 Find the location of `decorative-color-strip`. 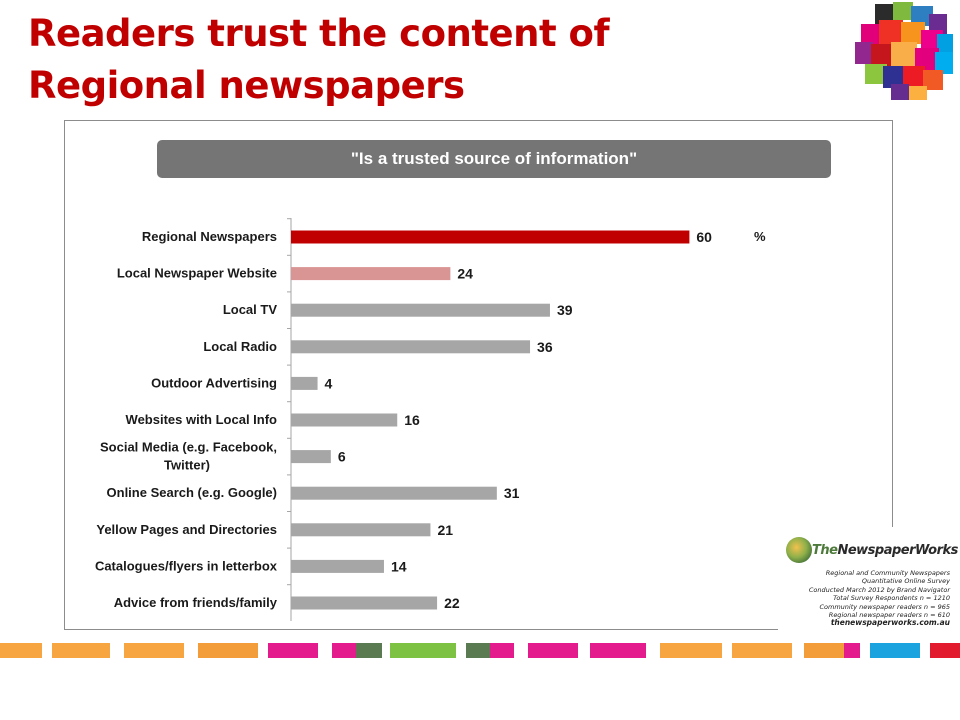

decorative-color-strip is located at coordinates (480, 650).